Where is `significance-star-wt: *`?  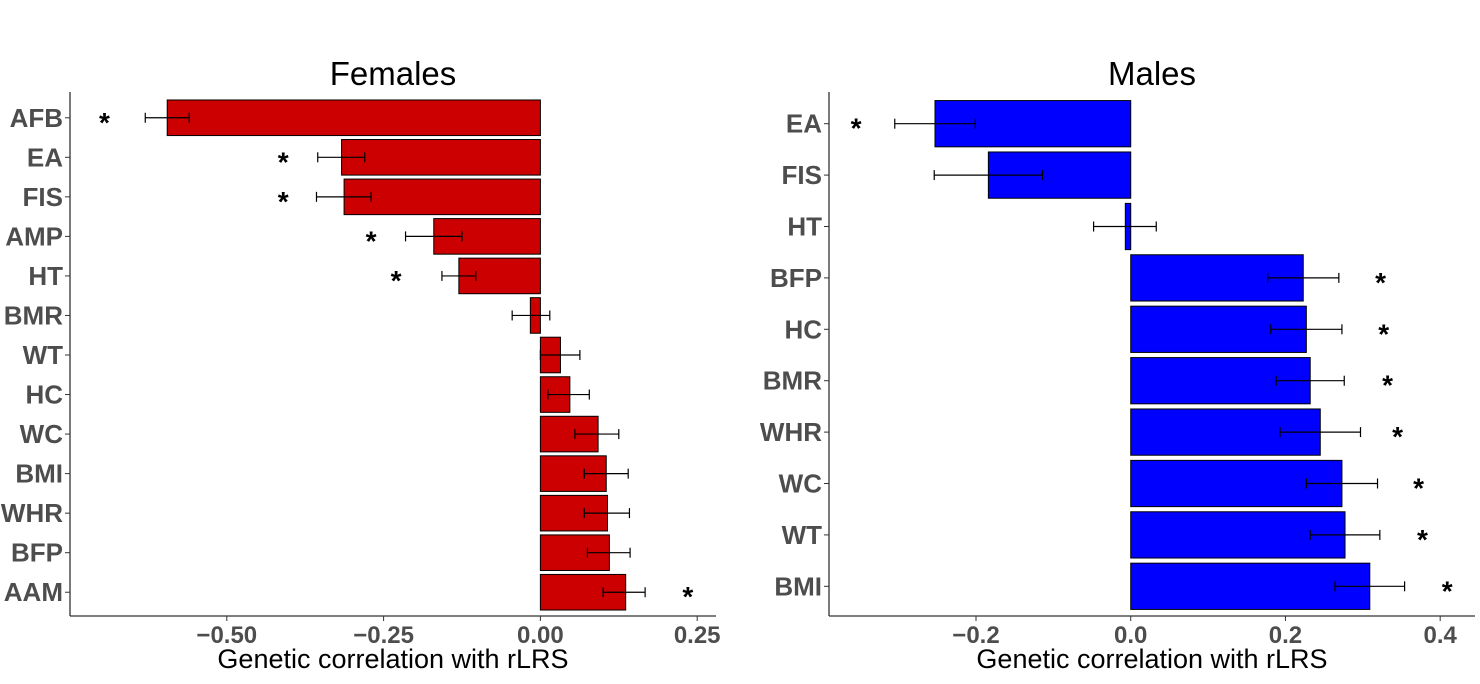
significance-star-wt: * is located at coordinates (1422, 539).